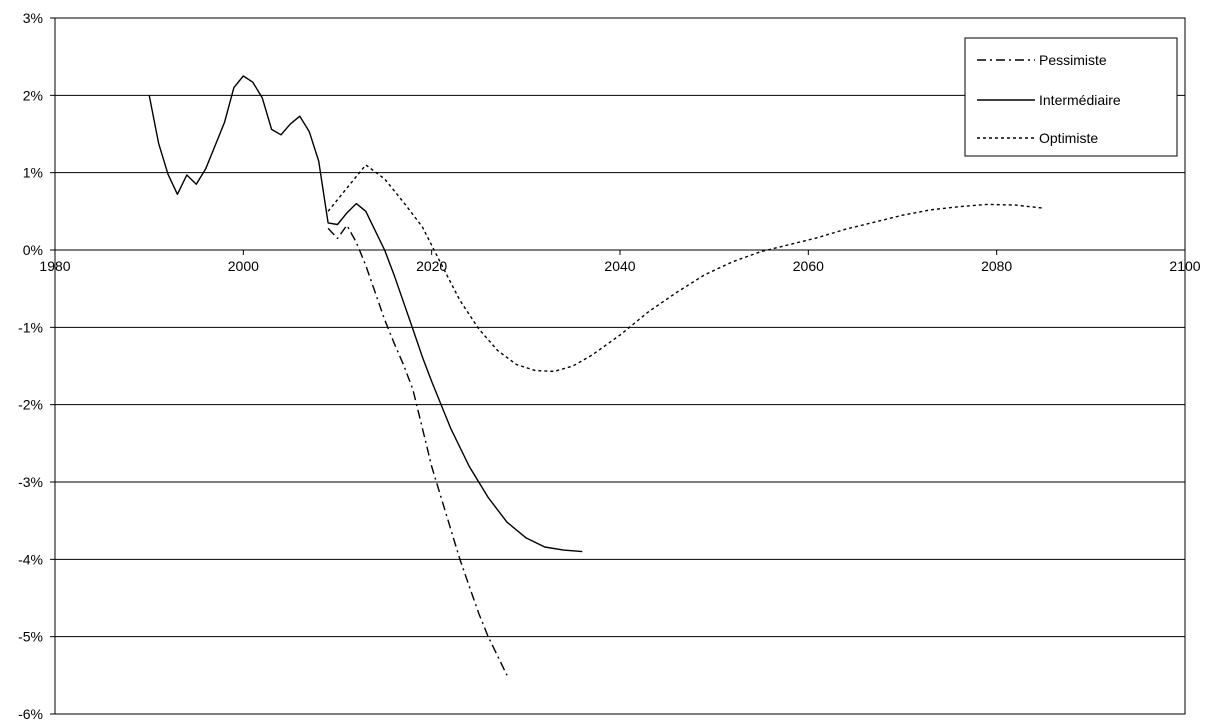  I want to click on y-tick-label: 3%, so click(33, 18).